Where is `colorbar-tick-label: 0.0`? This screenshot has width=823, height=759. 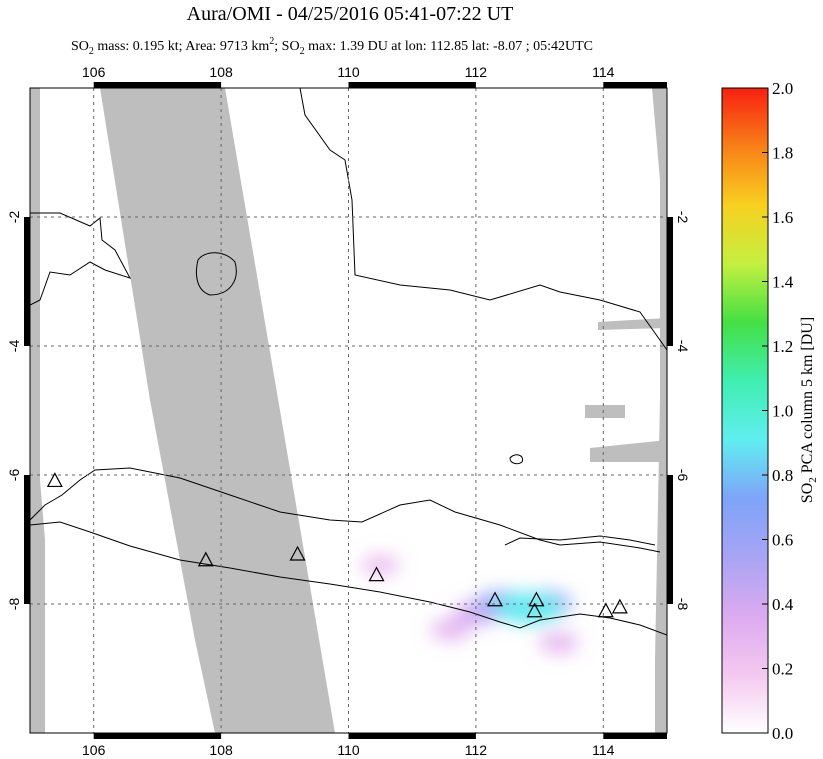 colorbar-tick-label: 0.0 is located at coordinates (782, 733).